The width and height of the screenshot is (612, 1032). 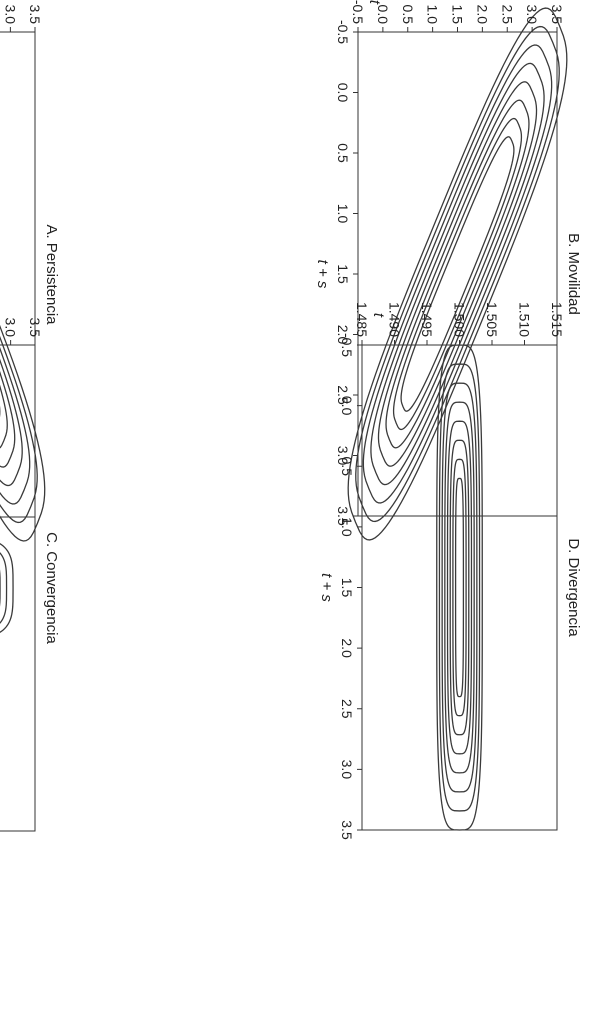 I want to click on plot-frame-a, so click(x=18, y=274).